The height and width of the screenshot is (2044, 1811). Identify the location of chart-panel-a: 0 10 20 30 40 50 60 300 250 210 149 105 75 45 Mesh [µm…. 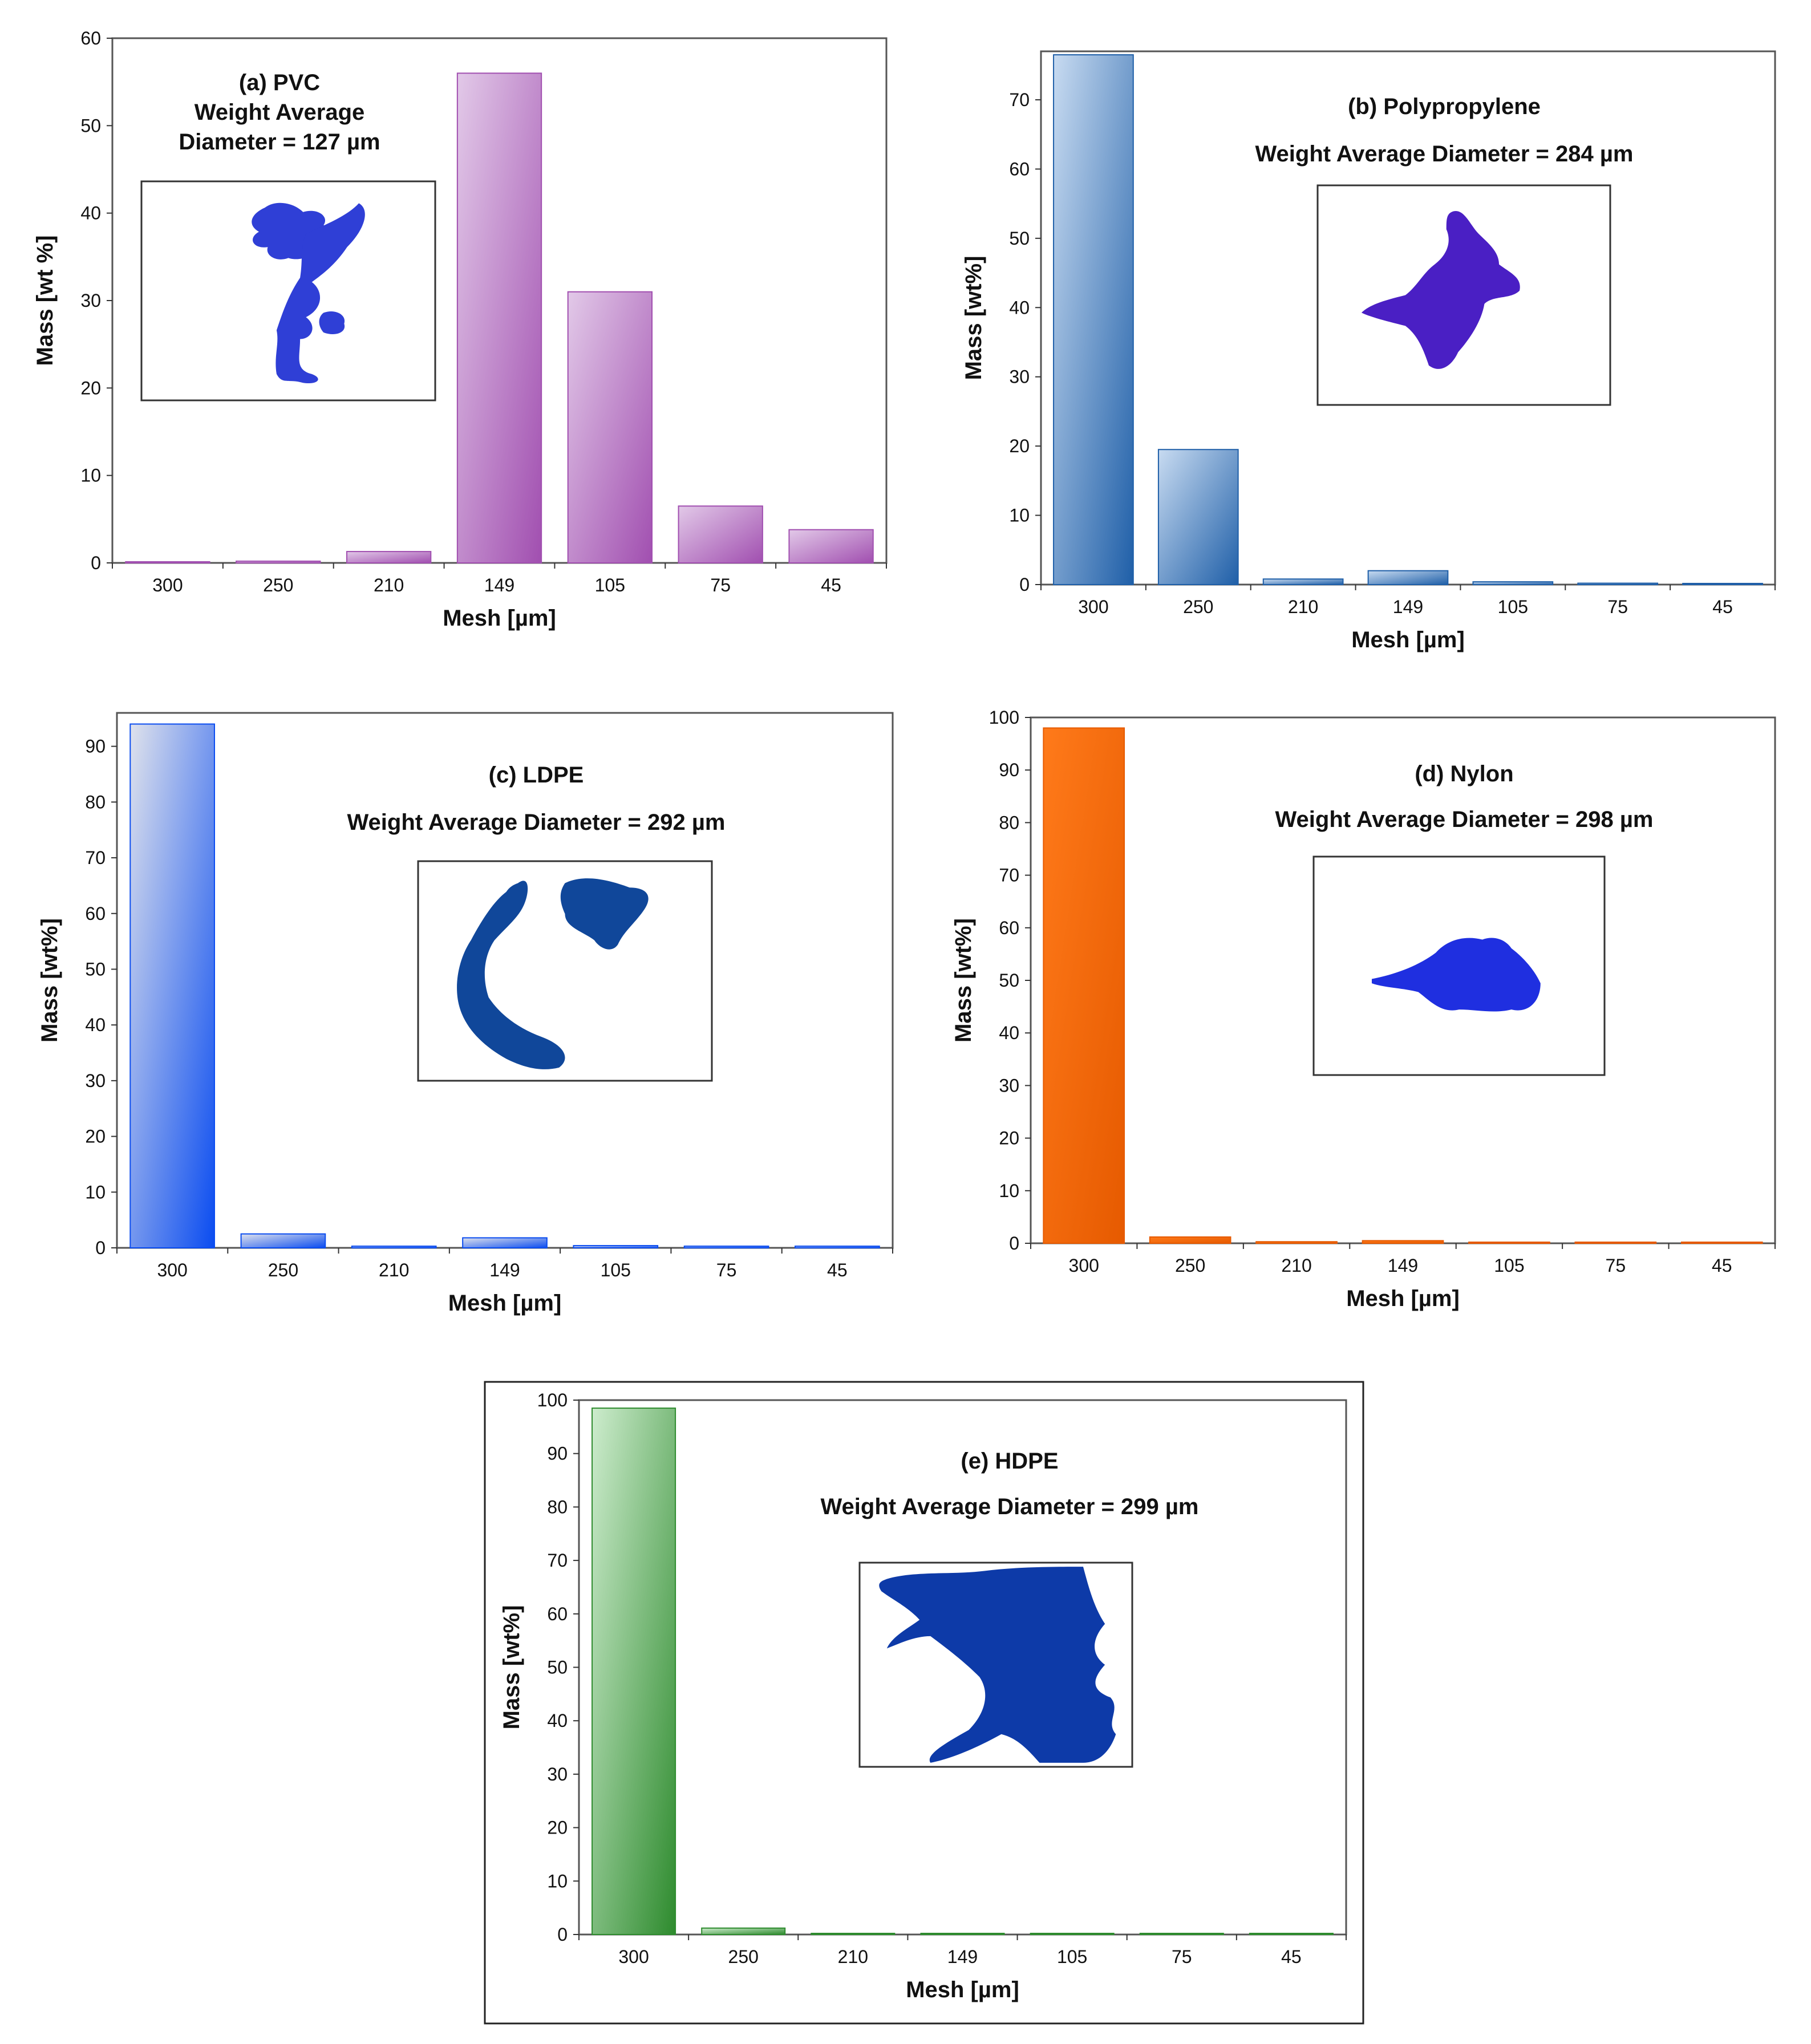
(460, 329).